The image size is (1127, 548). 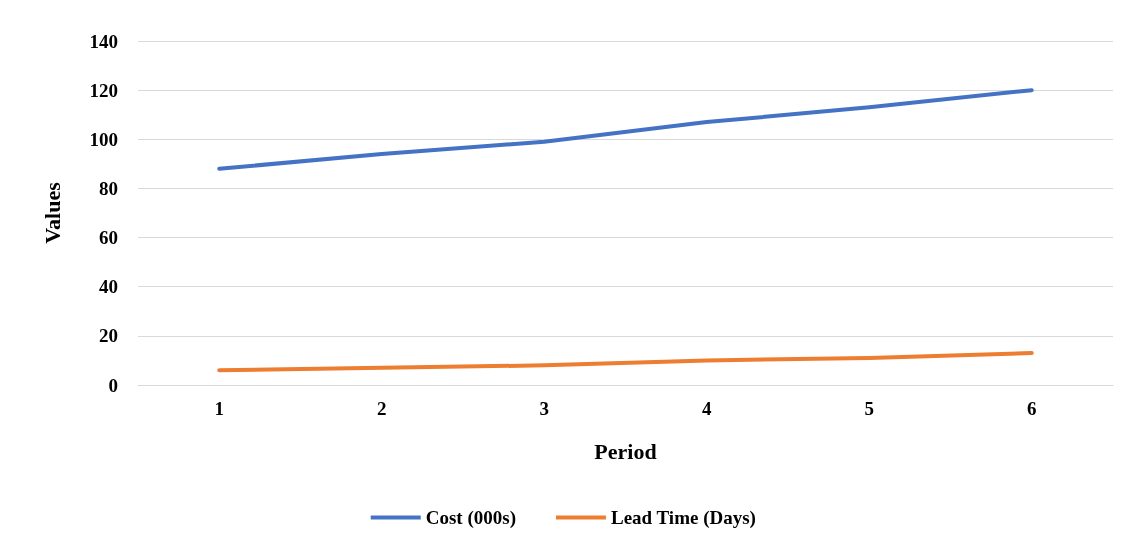 I want to click on y-tick-label: 60, so click(x=108, y=238).